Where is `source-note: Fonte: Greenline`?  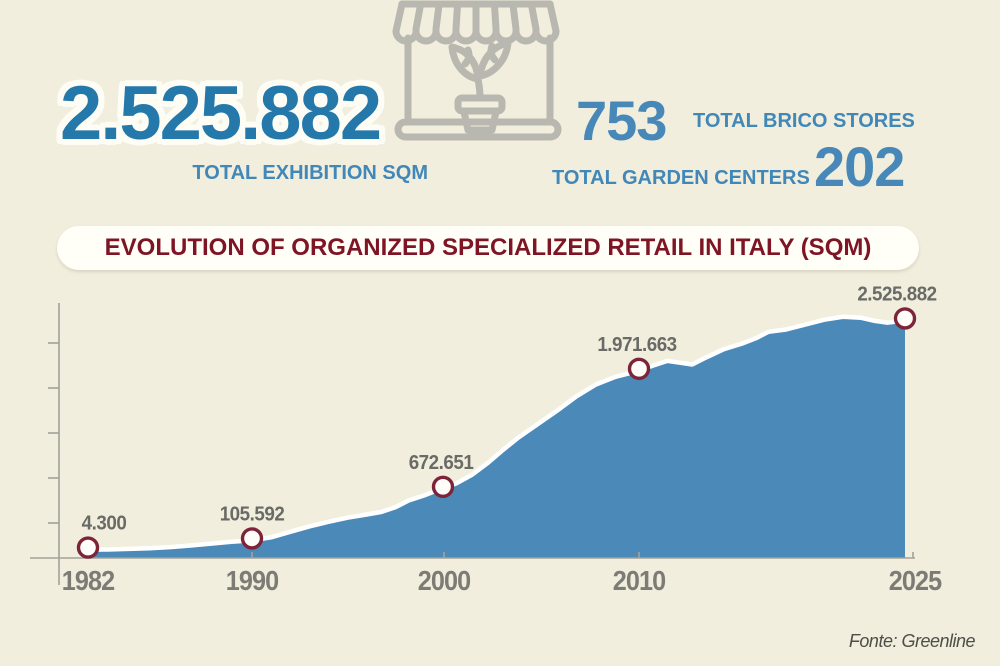 source-note: Fonte: Greenline is located at coordinates (912, 641).